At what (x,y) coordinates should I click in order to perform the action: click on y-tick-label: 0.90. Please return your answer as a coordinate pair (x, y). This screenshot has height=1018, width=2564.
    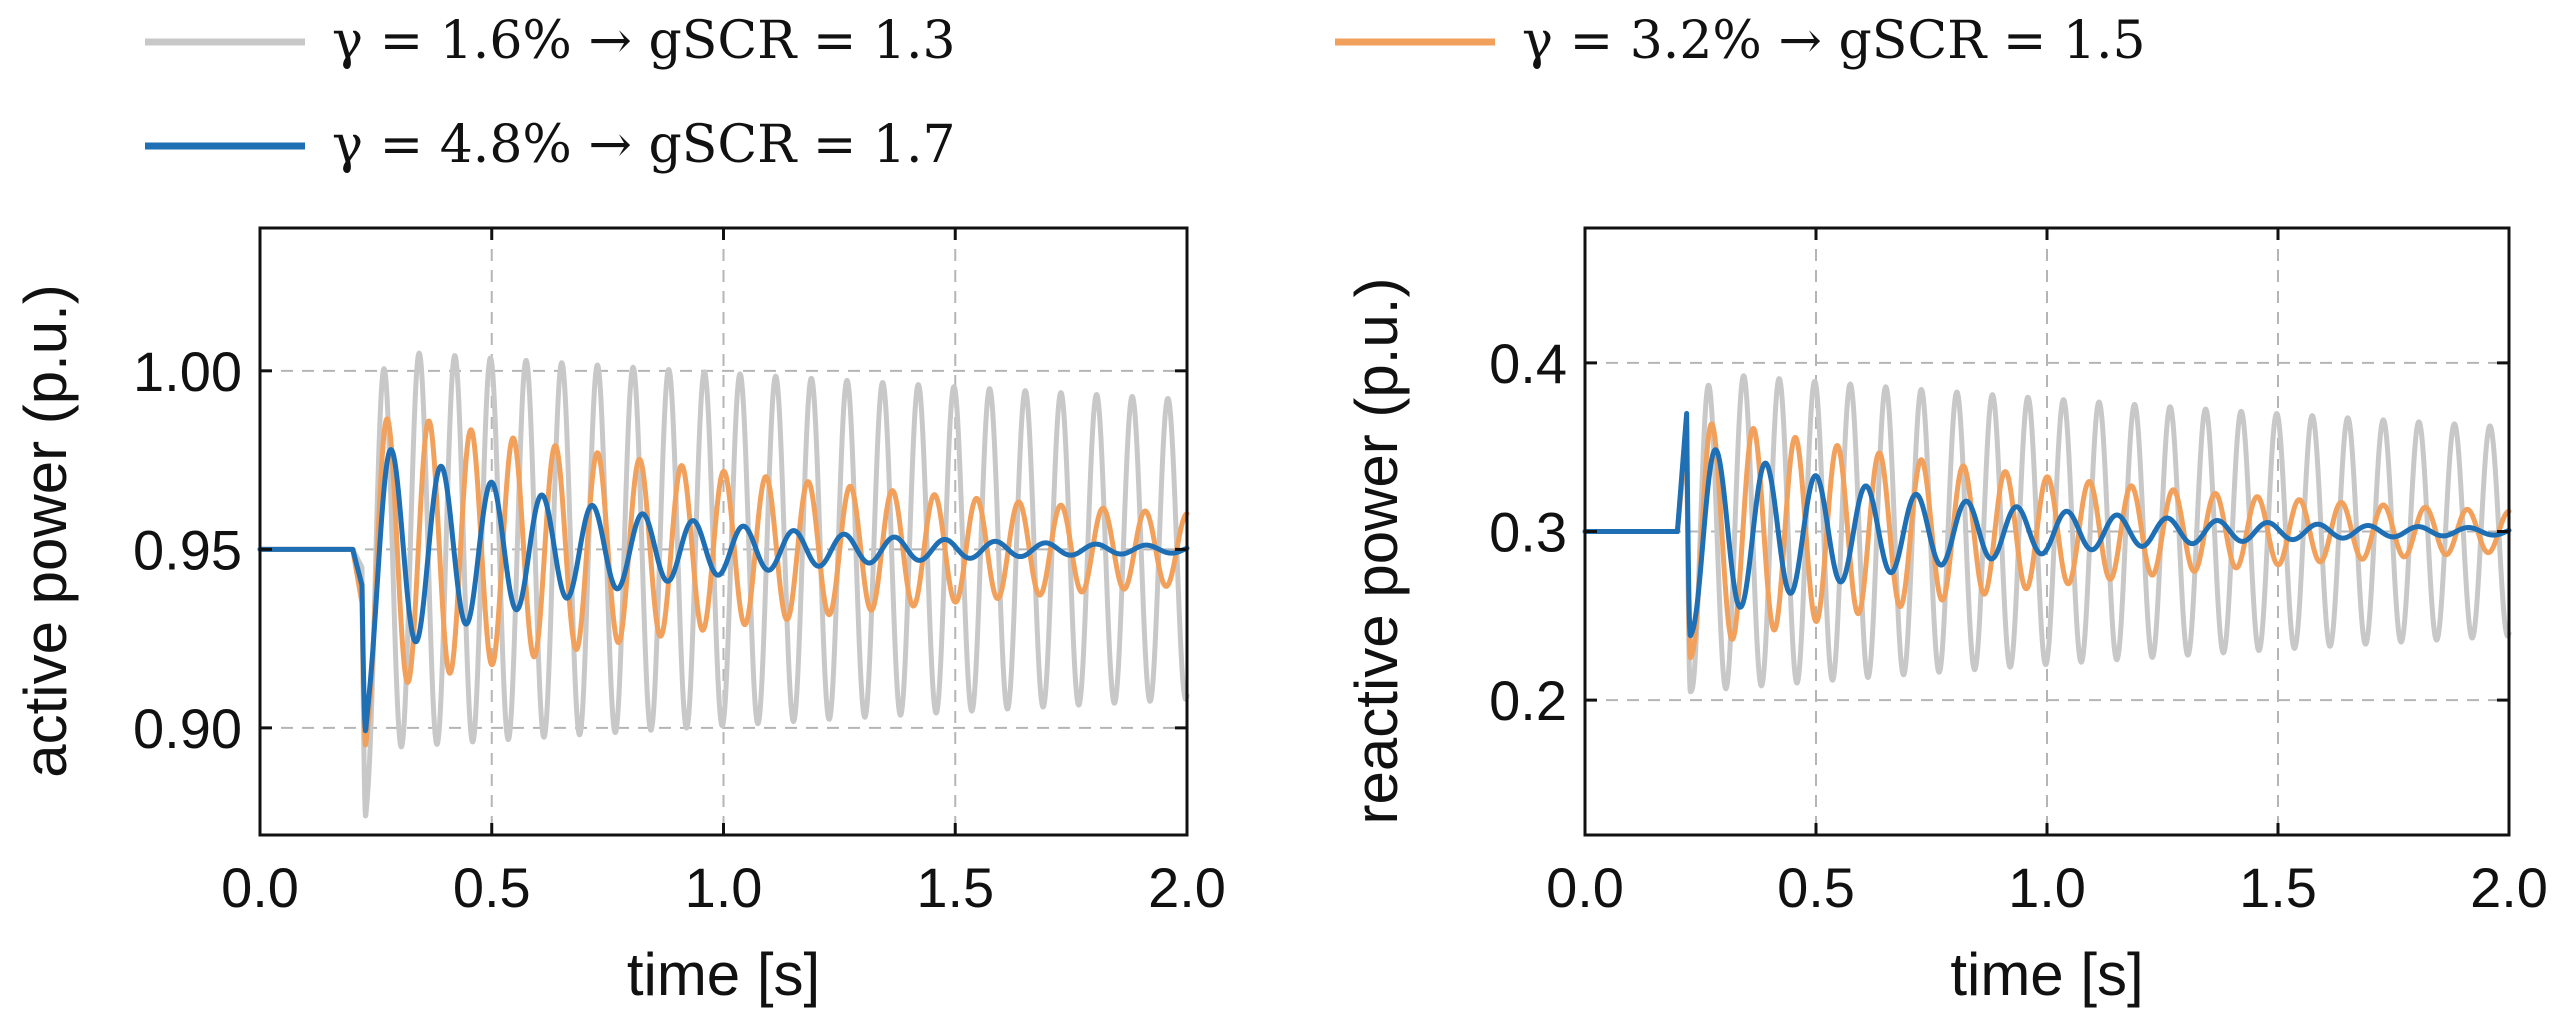
    Looking at the image, I should click on (187, 728).